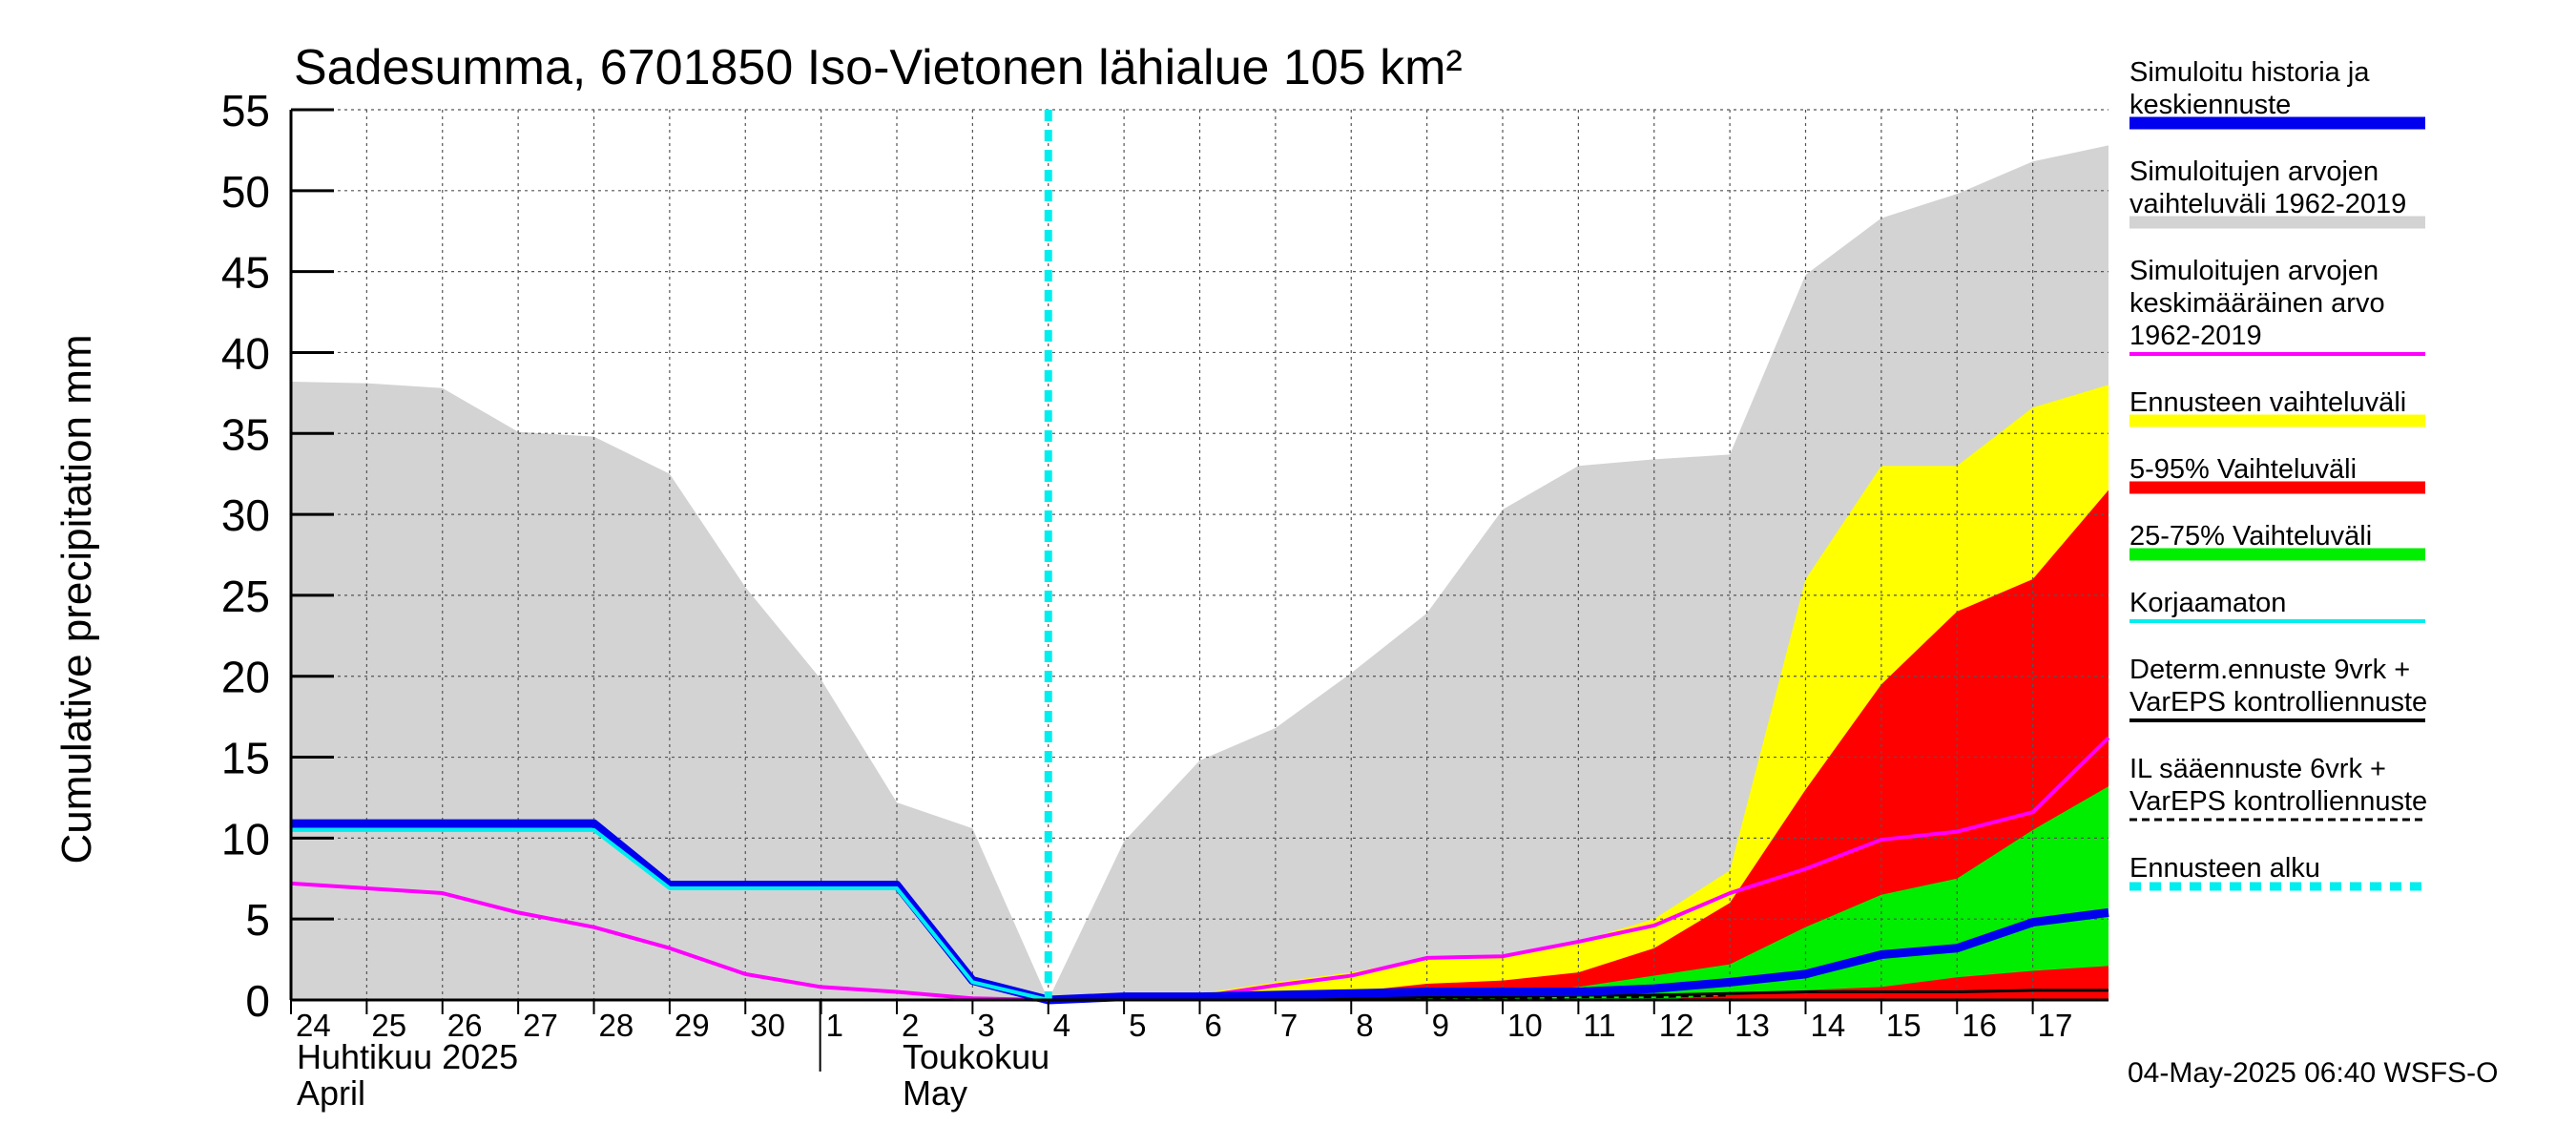 This screenshot has width=2576, height=1145. Describe the element at coordinates (1599, 1025) in the screenshot. I see `x-tick-label: 11` at that location.